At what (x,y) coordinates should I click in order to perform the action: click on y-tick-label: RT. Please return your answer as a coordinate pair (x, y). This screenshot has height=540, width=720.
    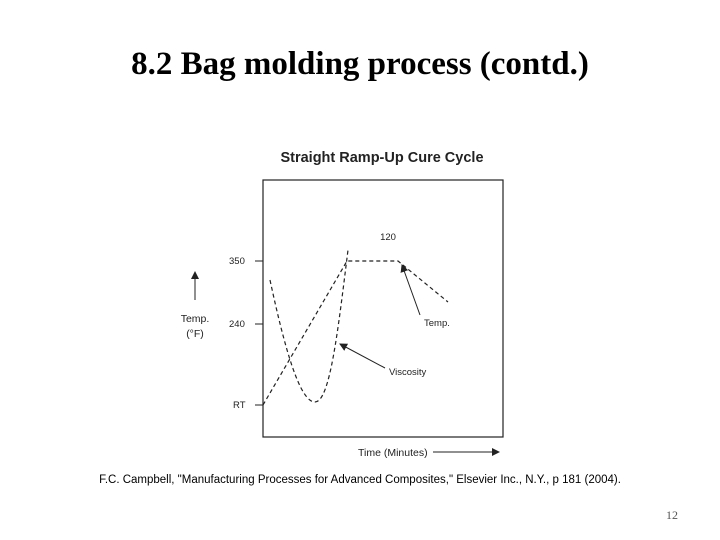
    Looking at the image, I should click on (239, 405).